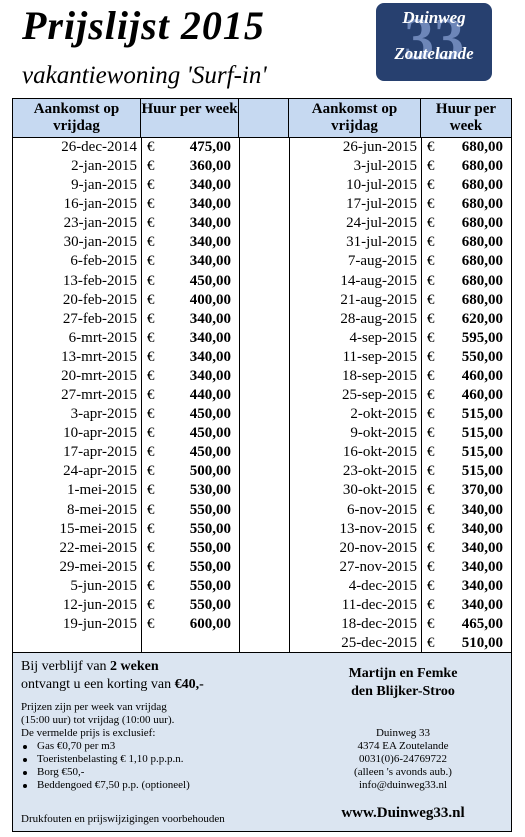  I want to click on date: 4-sep-2015, so click(383, 337).